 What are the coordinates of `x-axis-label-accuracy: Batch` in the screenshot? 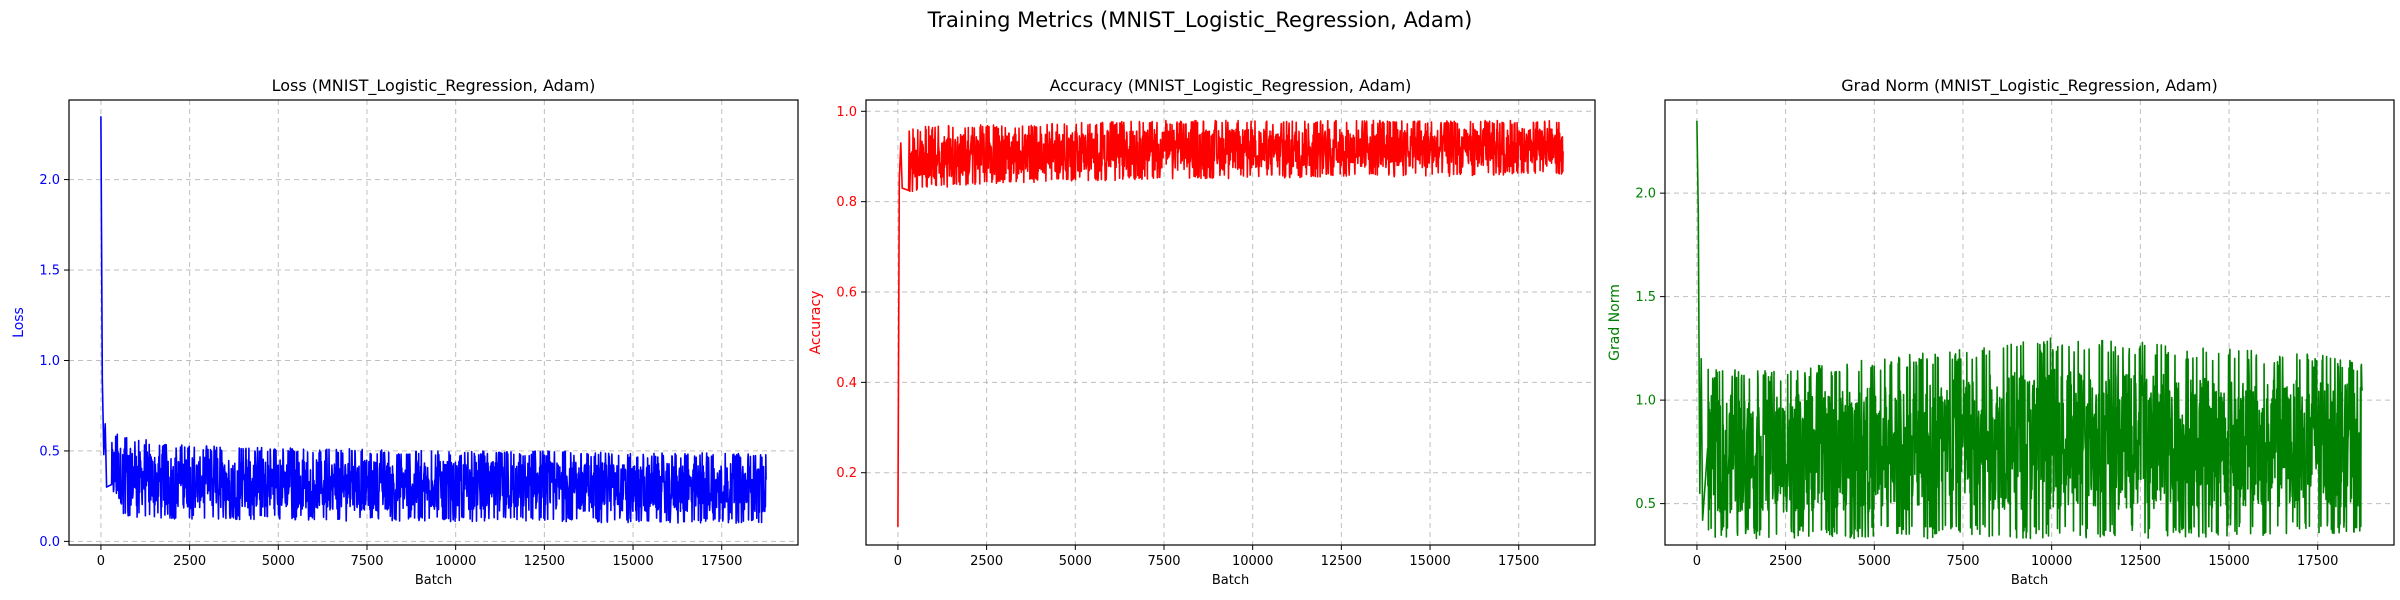 It's located at (1230, 580).